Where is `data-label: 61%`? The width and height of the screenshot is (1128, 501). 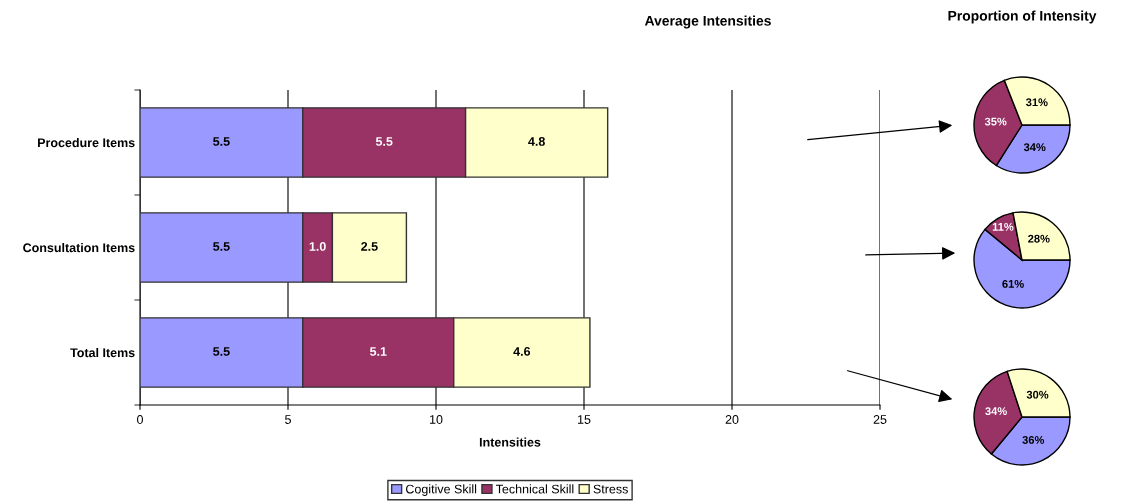 data-label: 61% is located at coordinates (1013, 283).